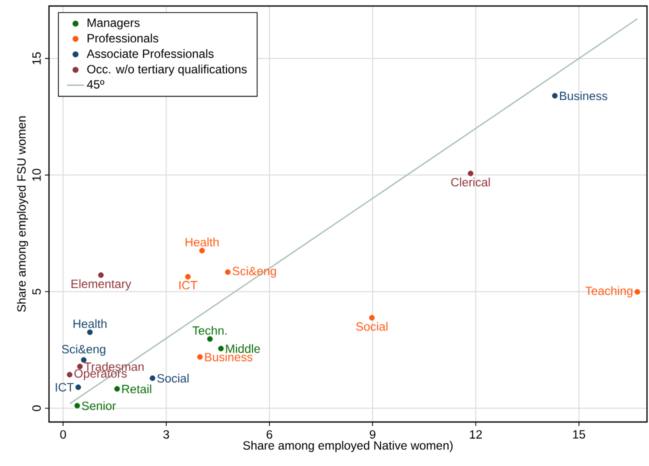 The height and width of the screenshot is (466, 649). I want to click on y-tick-label: 10, so click(36, 174).